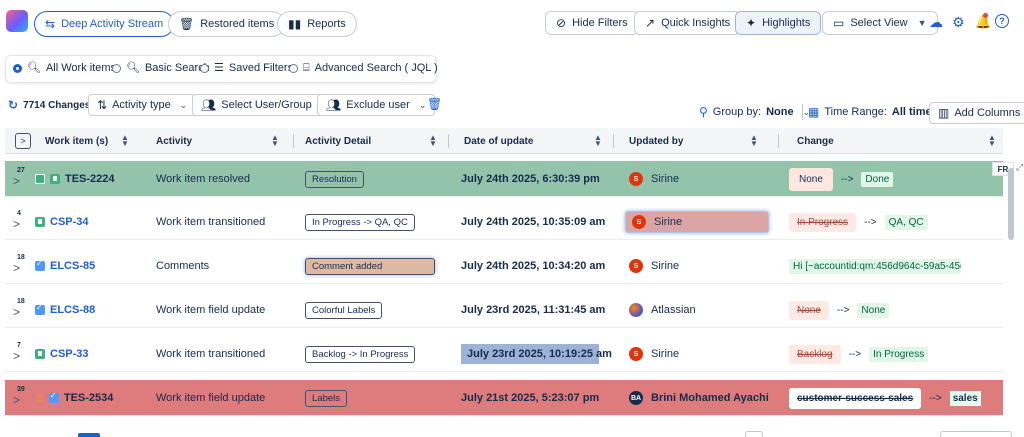  What do you see at coordinates (815, 141) in the screenshot?
I see `column-header-change: Change` at bounding box center [815, 141].